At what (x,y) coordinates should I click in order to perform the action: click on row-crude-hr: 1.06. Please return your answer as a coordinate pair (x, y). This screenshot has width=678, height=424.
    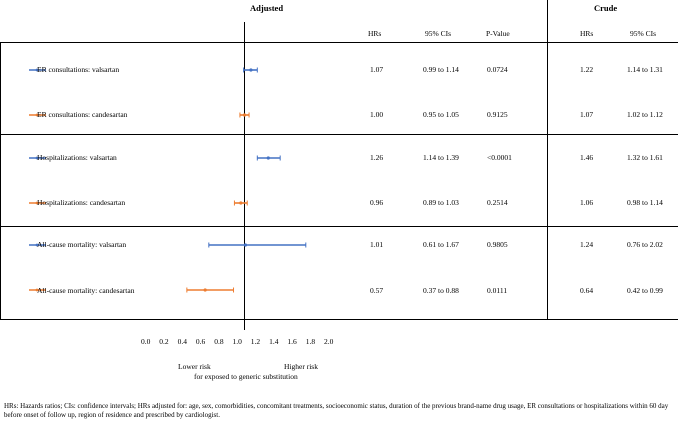
    Looking at the image, I should click on (587, 202).